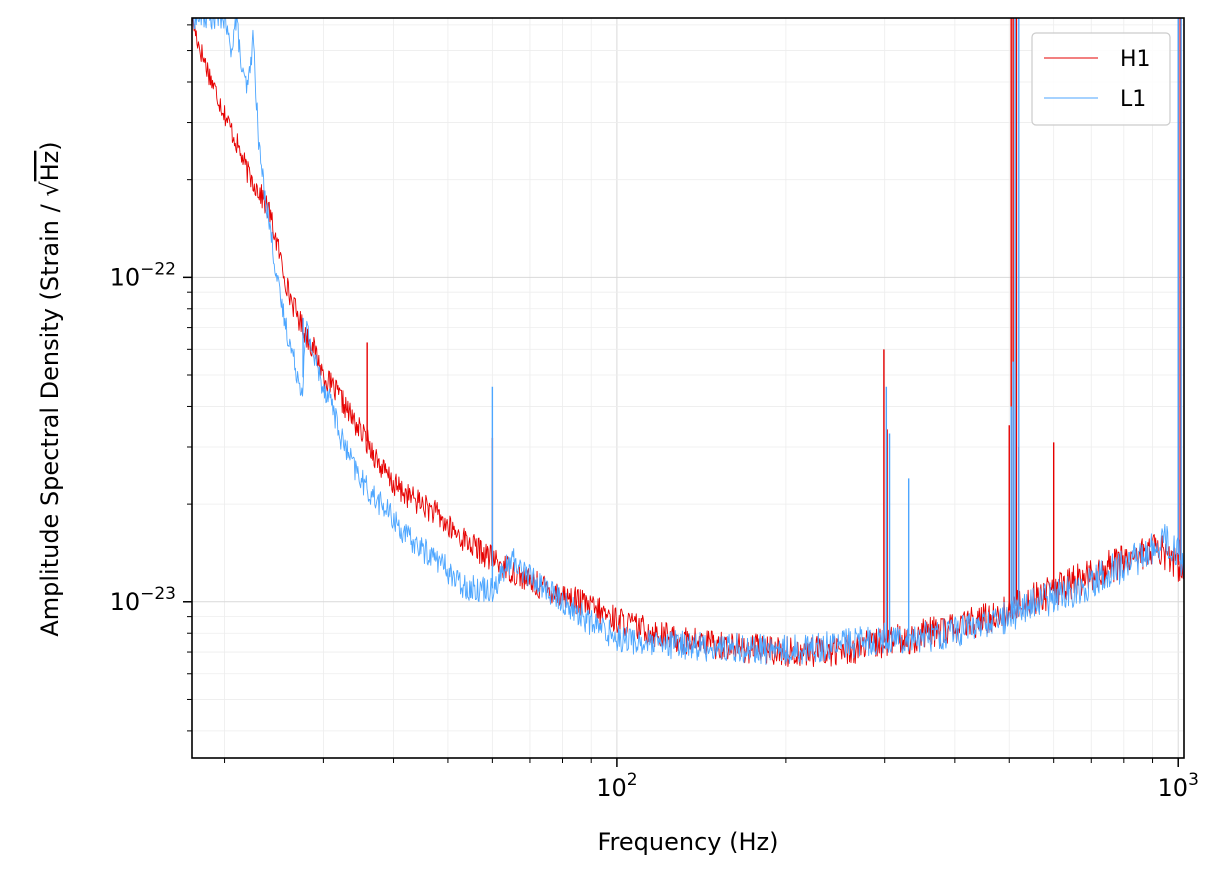 This screenshot has width=1226, height=877. I want to click on y-tick-label: 10−23, so click(143, 600).